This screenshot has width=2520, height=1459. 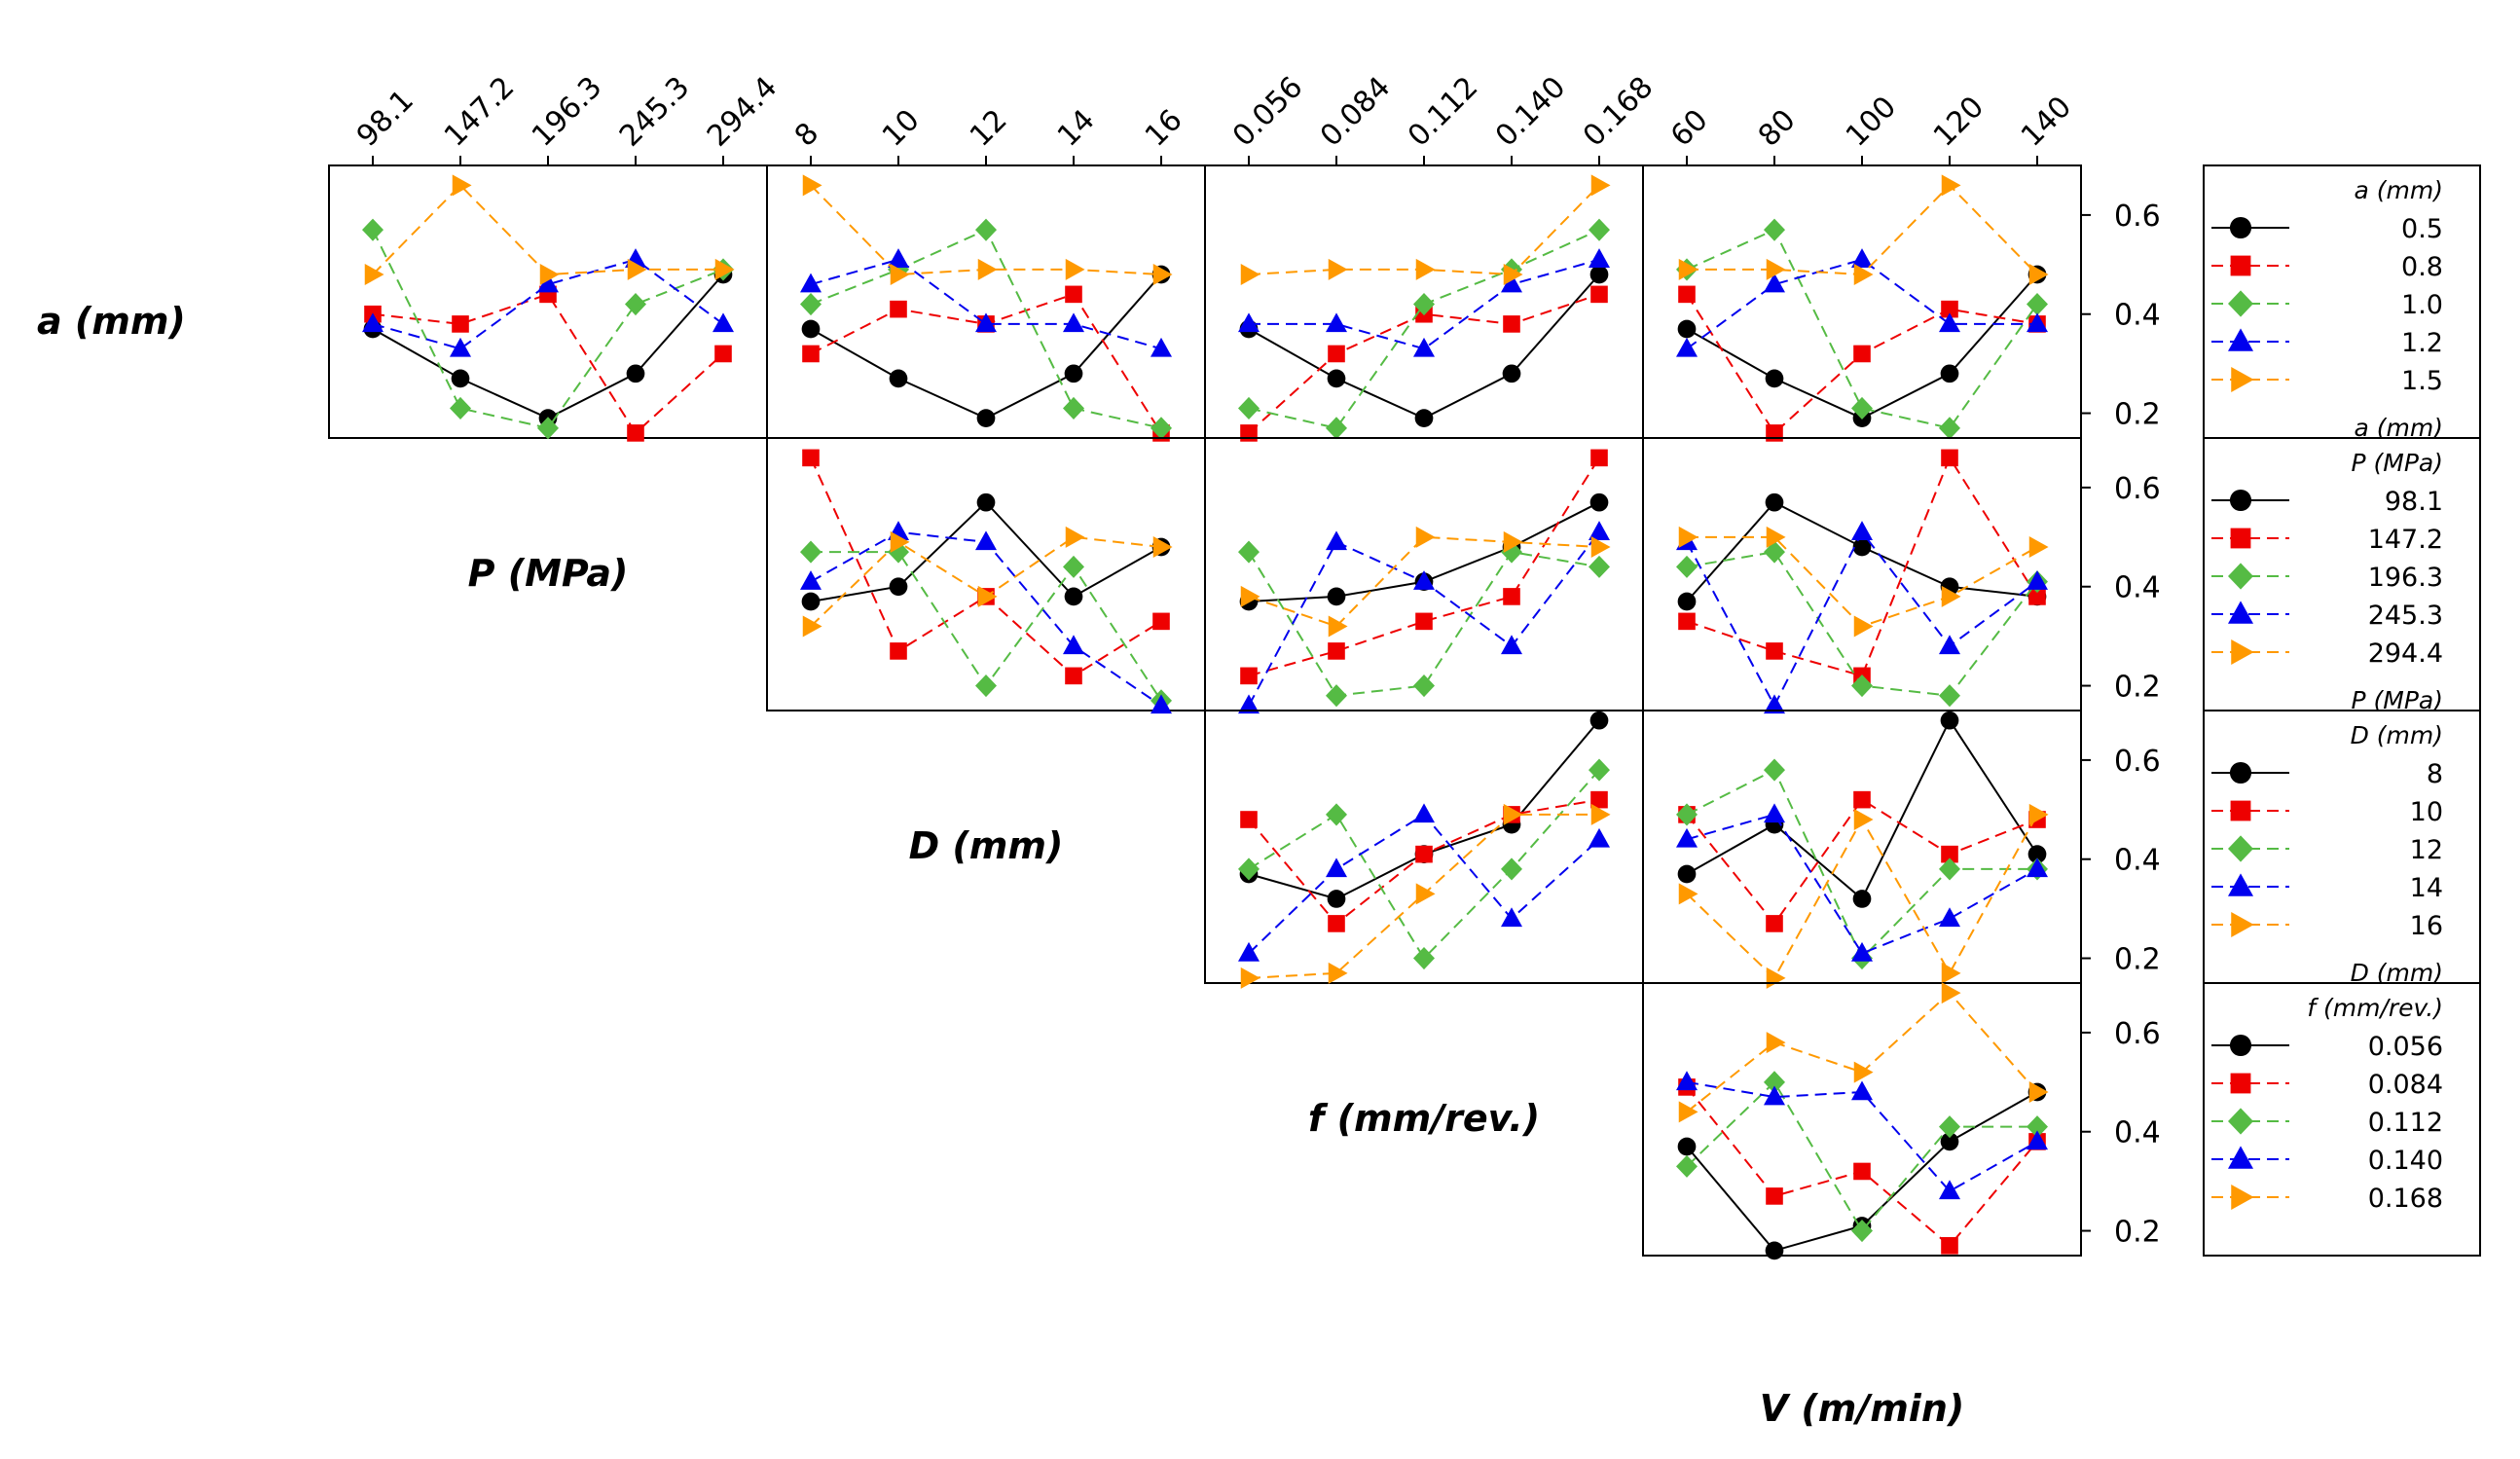 I want to click on legend-entry-label: 14, so click(x=2426, y=888).